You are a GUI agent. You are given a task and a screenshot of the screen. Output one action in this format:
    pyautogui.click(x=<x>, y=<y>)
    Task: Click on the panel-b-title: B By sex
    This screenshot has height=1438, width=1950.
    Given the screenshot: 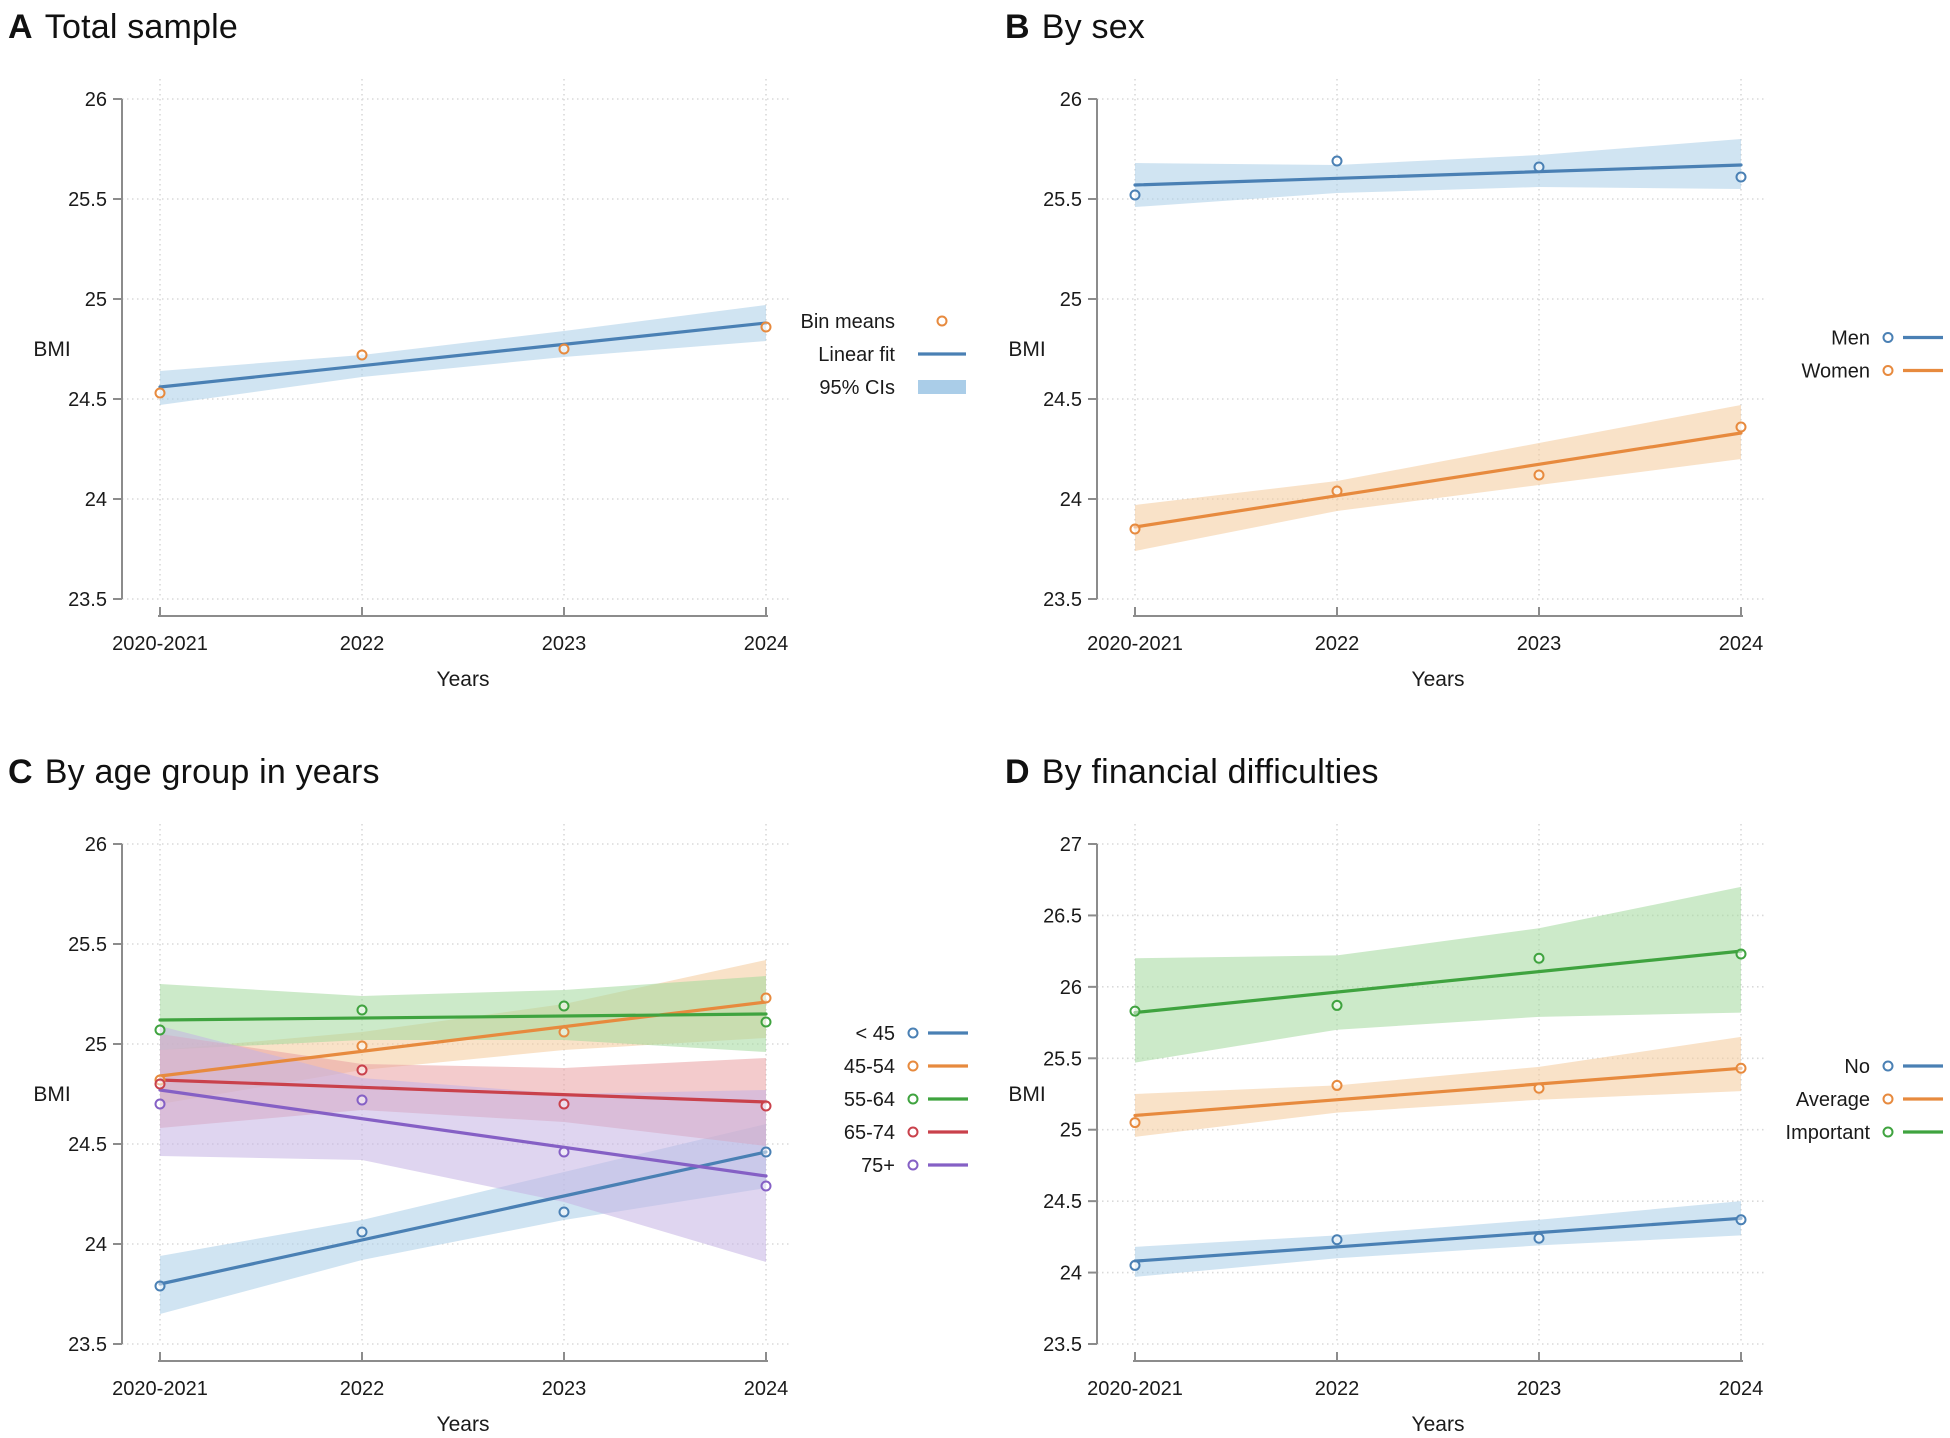 What is the action you would take?
    pyautogui.click(x=1462, y=27)
    